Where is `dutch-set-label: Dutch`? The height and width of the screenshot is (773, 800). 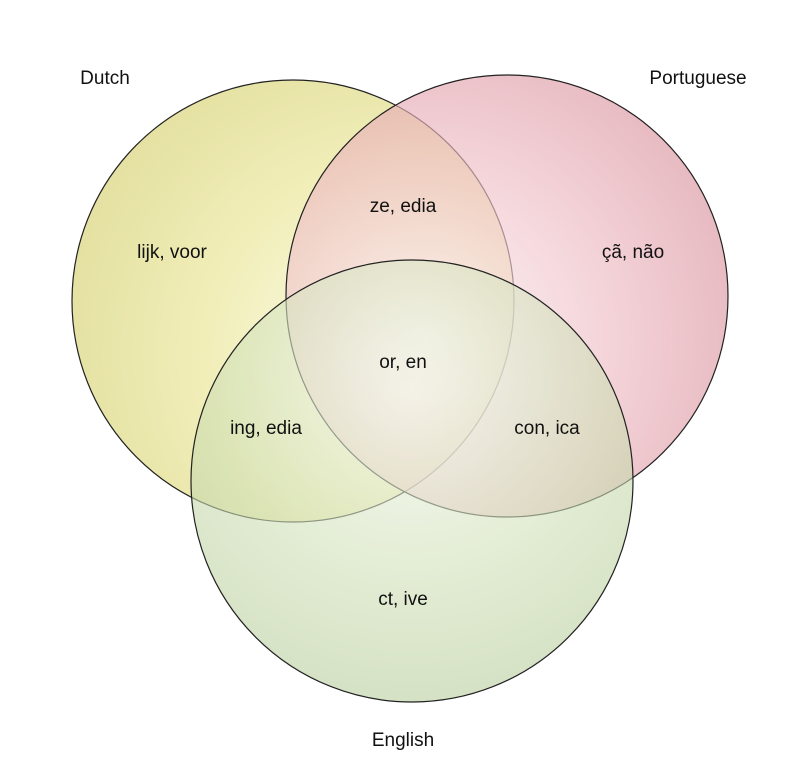
dutch-set-label: Dutch is located at coordinates (105, 78).